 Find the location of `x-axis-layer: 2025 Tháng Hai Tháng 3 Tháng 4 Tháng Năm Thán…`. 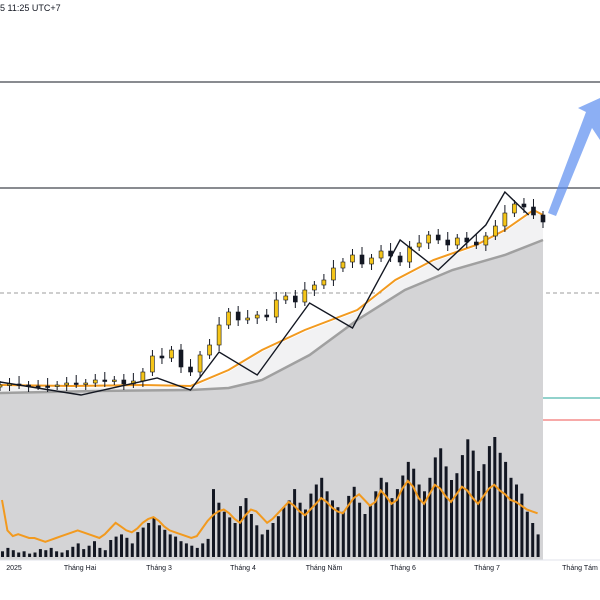

x-axis-layer: 2025 Tháng Hai Tháng 3 Tháng 4 Tháng Năm Thán… is located at coordinates (300, 565).